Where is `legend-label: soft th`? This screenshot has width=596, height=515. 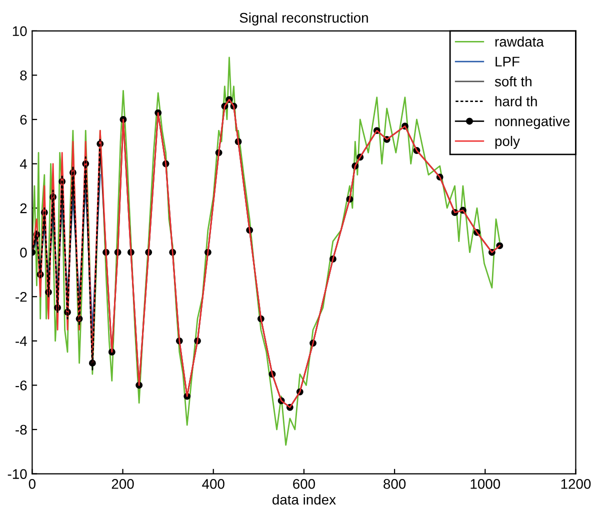 legend-label: soft th is located at coordinates (513, 81).